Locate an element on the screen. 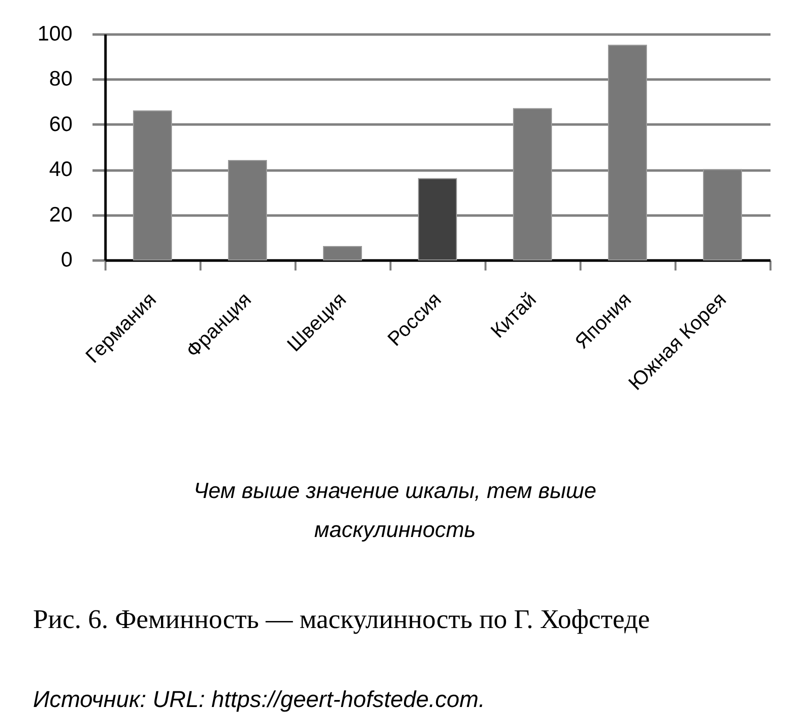 The width and height of the screenshot is (800, 725). y-tick-label: 100 is located at coordinates (54, 34).